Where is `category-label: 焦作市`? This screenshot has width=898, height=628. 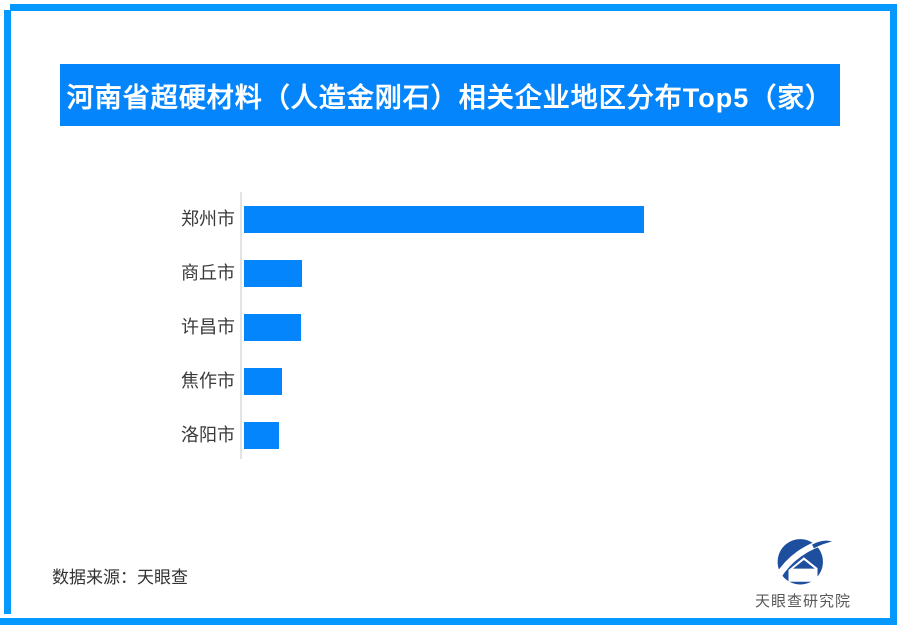 category-label: 焦作市 is located at coordinates (208, 381).